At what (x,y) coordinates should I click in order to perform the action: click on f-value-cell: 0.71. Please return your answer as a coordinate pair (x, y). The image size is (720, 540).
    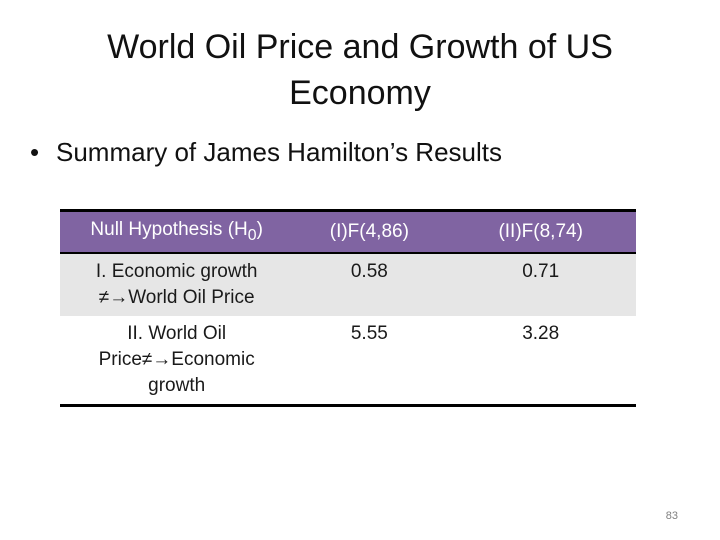
    Looking at the image, I should click on (541, 271).